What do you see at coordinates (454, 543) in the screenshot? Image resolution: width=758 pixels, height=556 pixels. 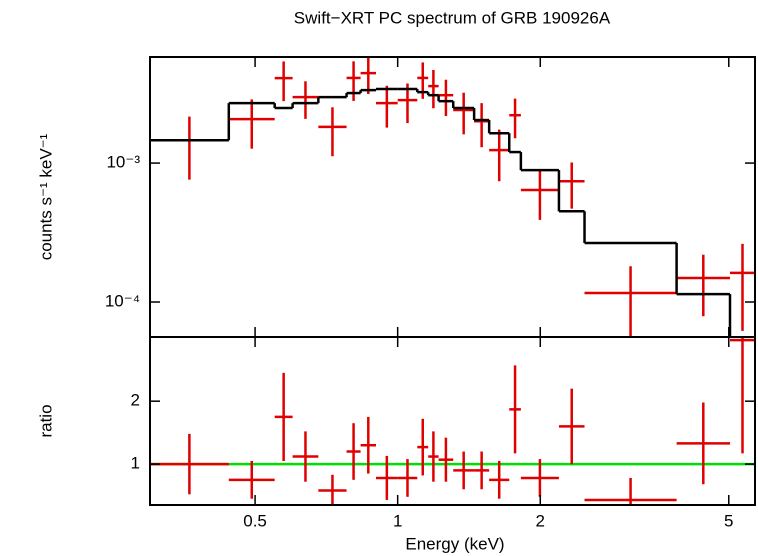 I see `x-axis-label: Energy (keV)` at bounding box center [454, 543].